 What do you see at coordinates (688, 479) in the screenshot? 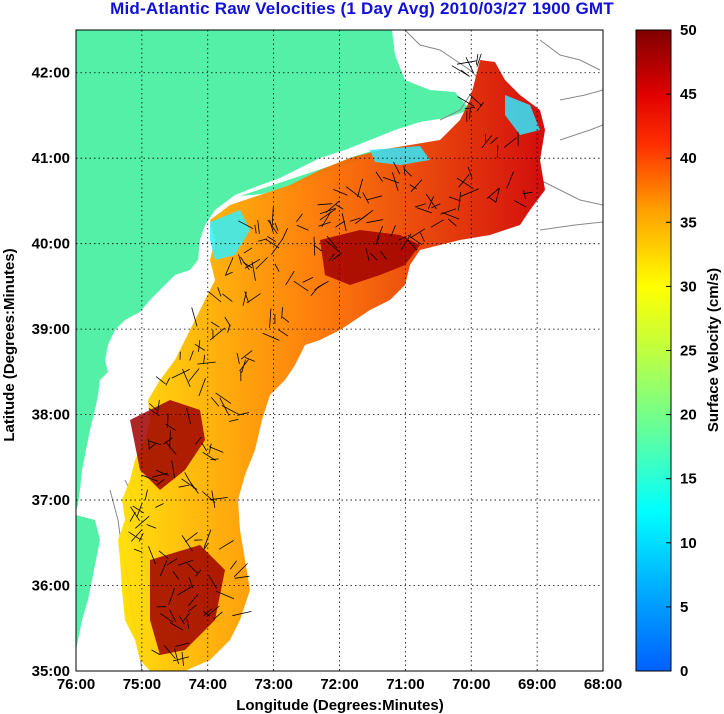
I see `colorbar-tick-label: 15` at bounding box center [688, 479].